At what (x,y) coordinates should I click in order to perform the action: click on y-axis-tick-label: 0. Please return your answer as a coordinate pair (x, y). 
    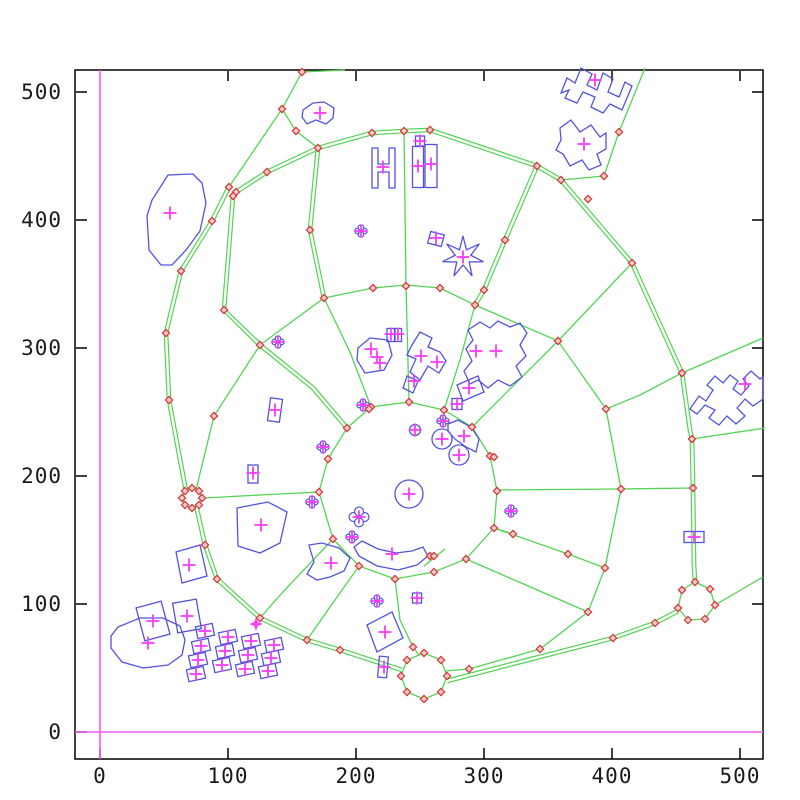
    Looking at the image, I should click on (55, 732).